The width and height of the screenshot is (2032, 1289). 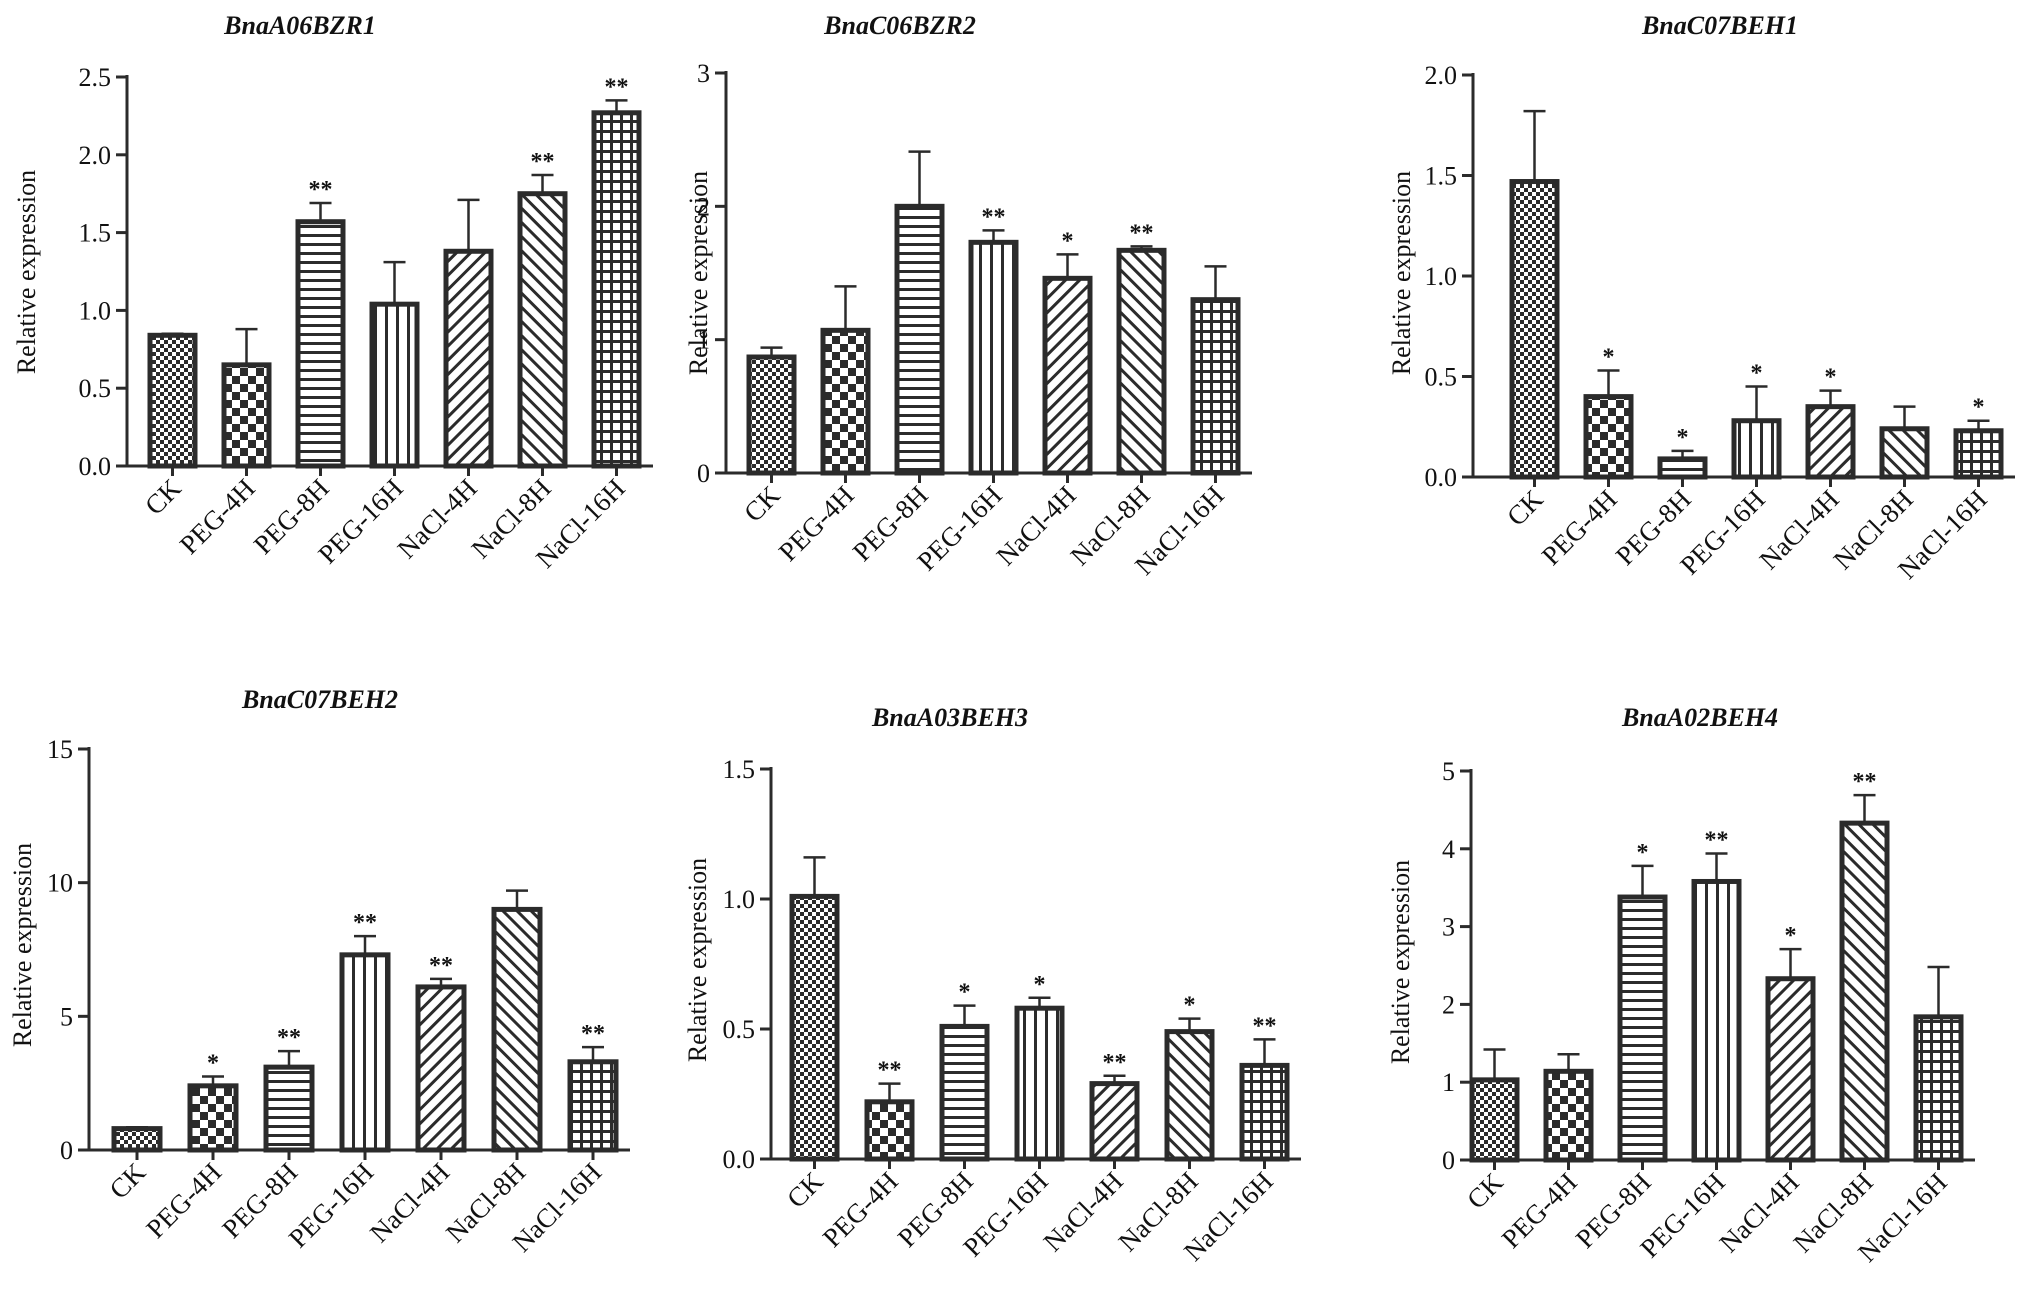 I want to click on y-tick-label: 2, so click(x=703, y=206).